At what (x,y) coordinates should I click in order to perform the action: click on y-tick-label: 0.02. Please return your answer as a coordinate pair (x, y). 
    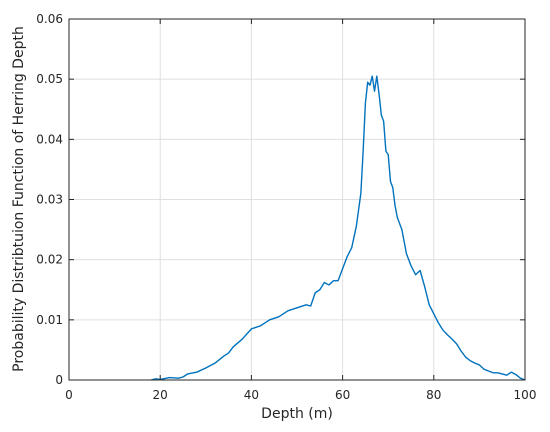
    Looking at the image, I should click on (49, 260).